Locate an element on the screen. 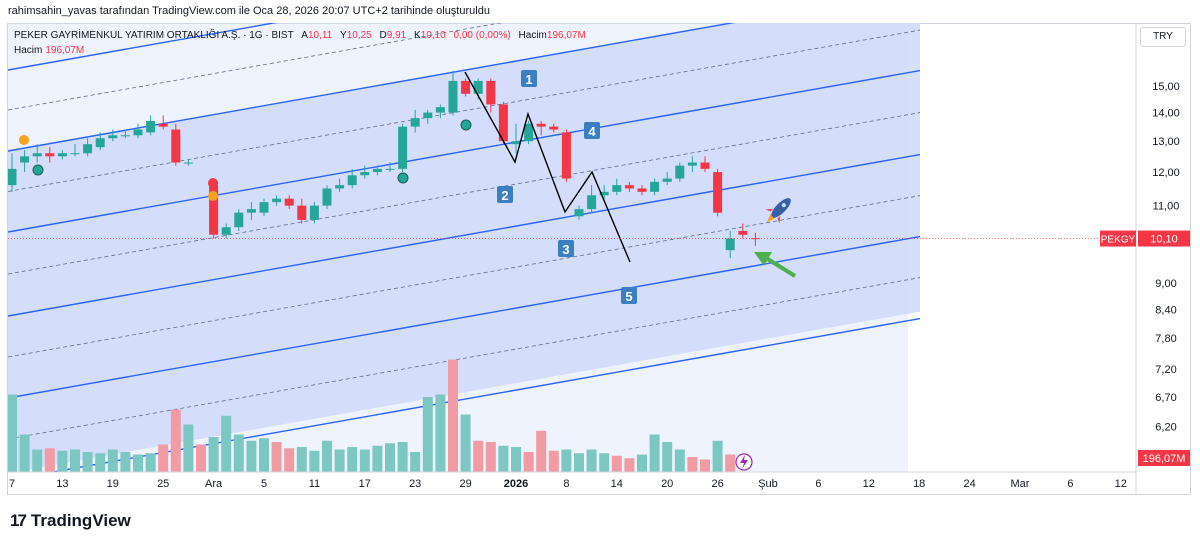 This screenshot has height=545, width=1200. volume-tag-text: 196,07M is located at coordinates (1164, 459).